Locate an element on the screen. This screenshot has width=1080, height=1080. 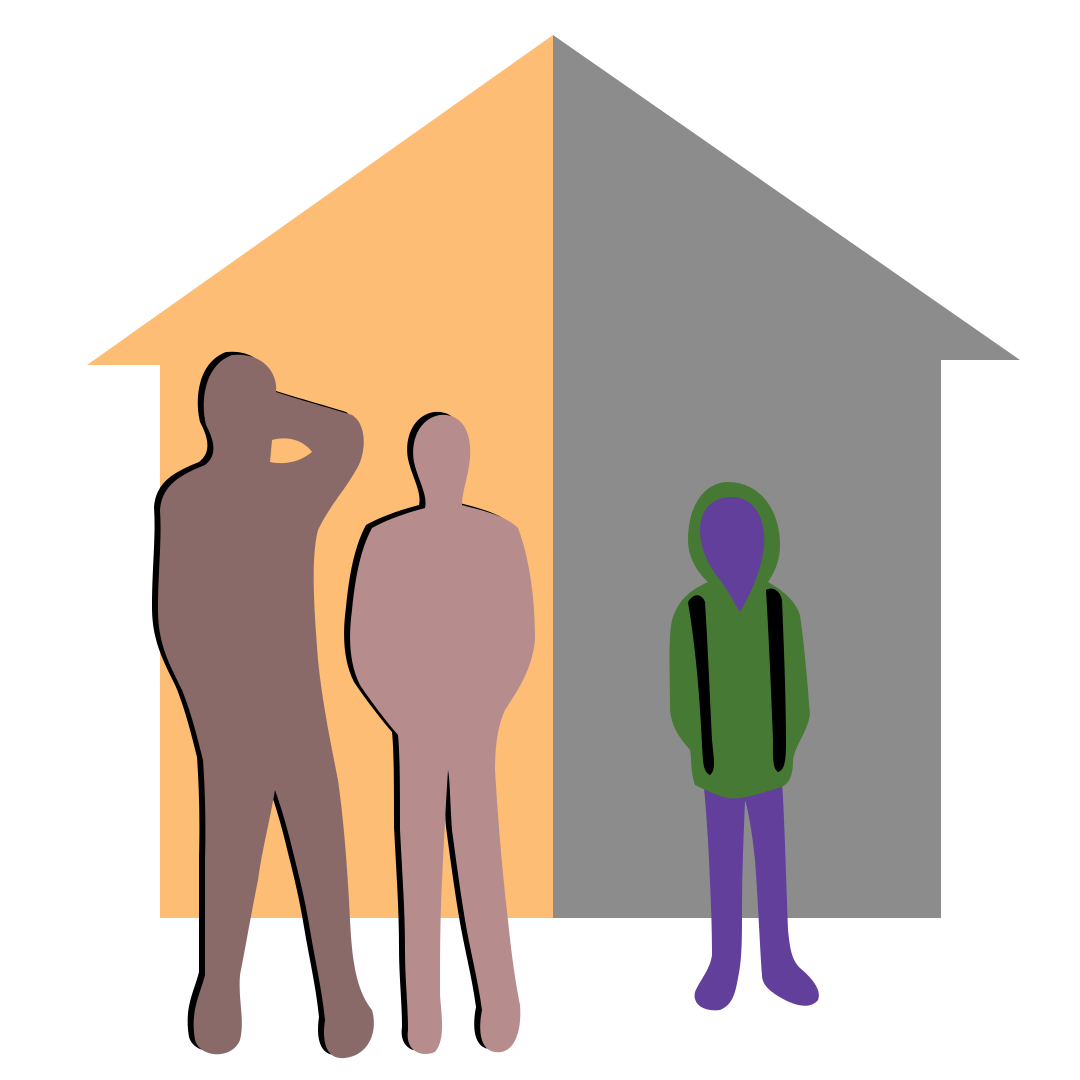
adult-left-raised-arm-gap is located at coordinates (291, 451).